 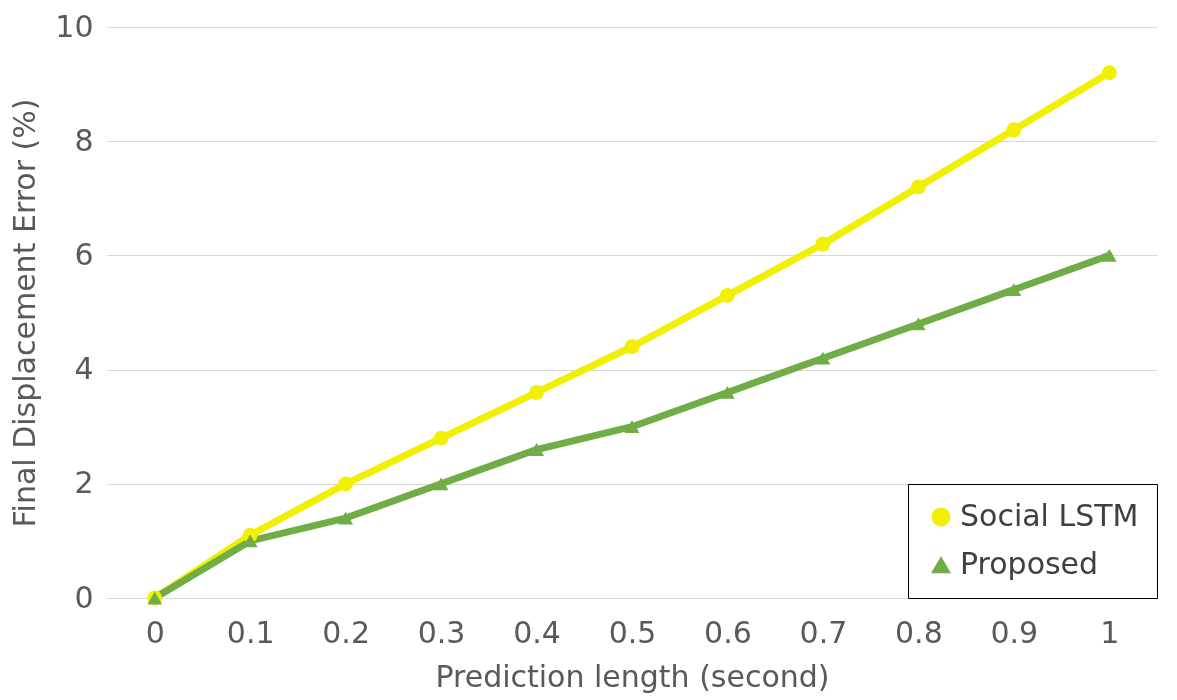 What do you see at coordinates (84, 140) in the screenshot?
I see `y-tick-label: 8` at bounding box center [84, 140].